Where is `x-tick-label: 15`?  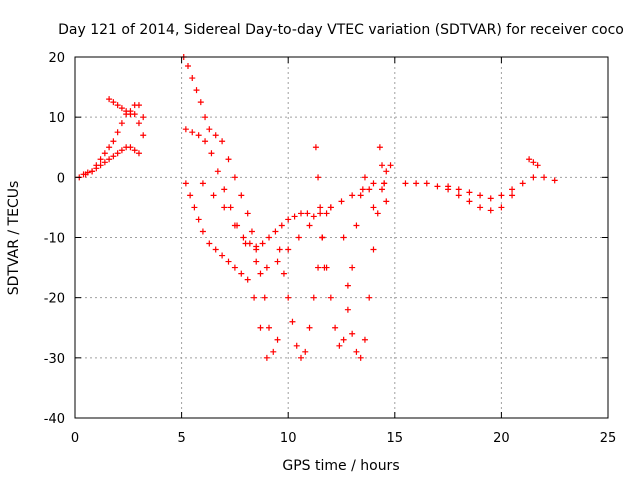
x-tick-label: 15 is located at coordinates (395, 438).